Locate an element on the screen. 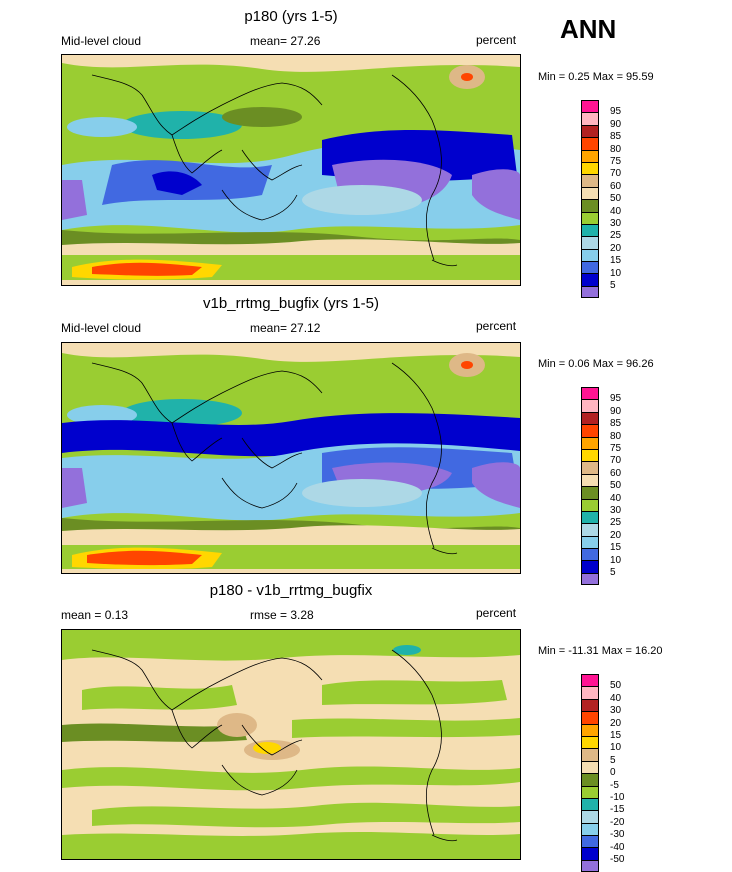 The height and width of the screenshot is (872, 732). colorbar-label: 70 is located at coordinates (616, 174).